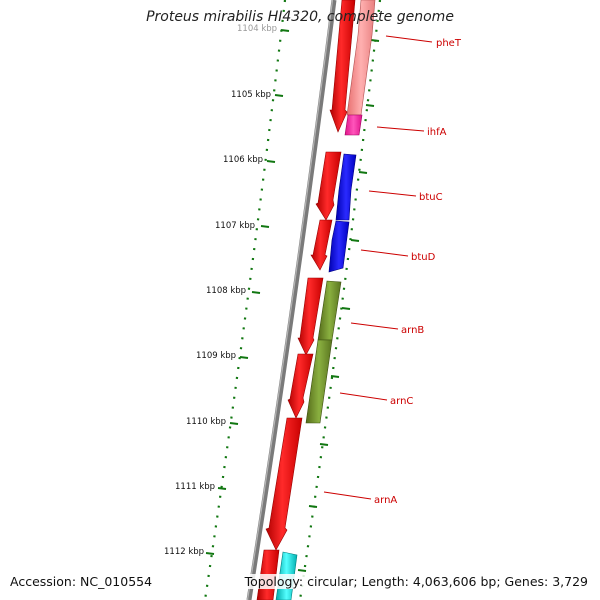 This screenshot has height=600, width=600. I want to click on gene-label-btuC: btuC, so click(431, 197).